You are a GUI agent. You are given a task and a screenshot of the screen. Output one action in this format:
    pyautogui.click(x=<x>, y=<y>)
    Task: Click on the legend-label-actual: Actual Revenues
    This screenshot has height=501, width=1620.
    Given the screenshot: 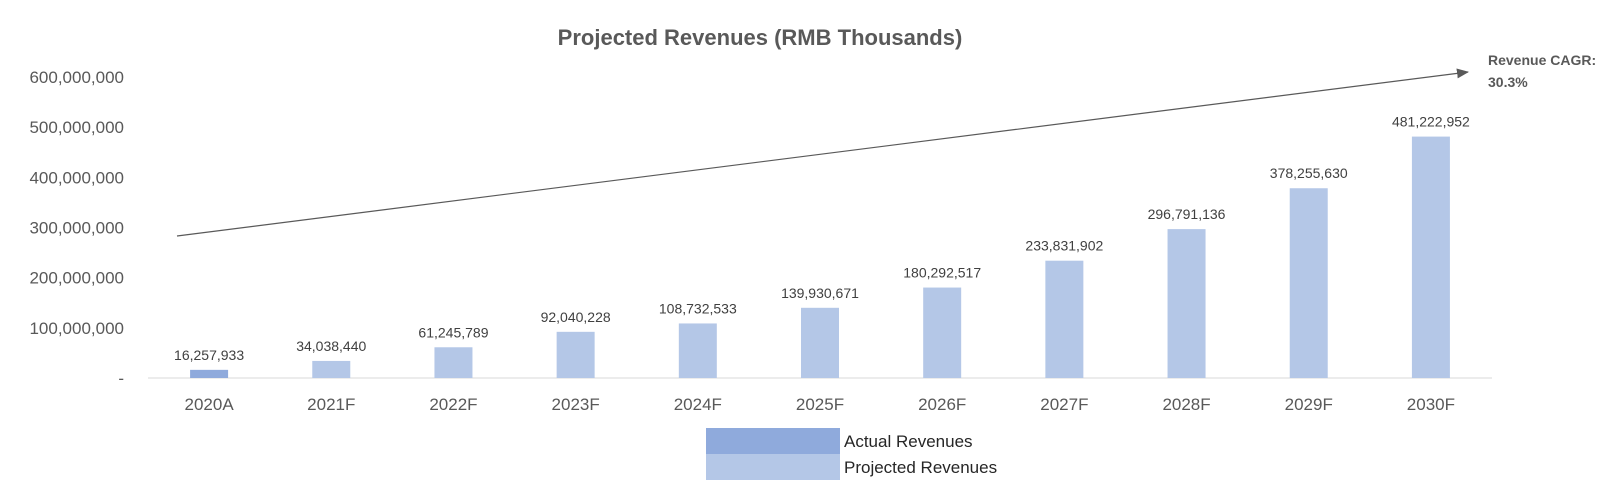 What is the action you would take?
    pyautogui.click(x=908, y=441)
    